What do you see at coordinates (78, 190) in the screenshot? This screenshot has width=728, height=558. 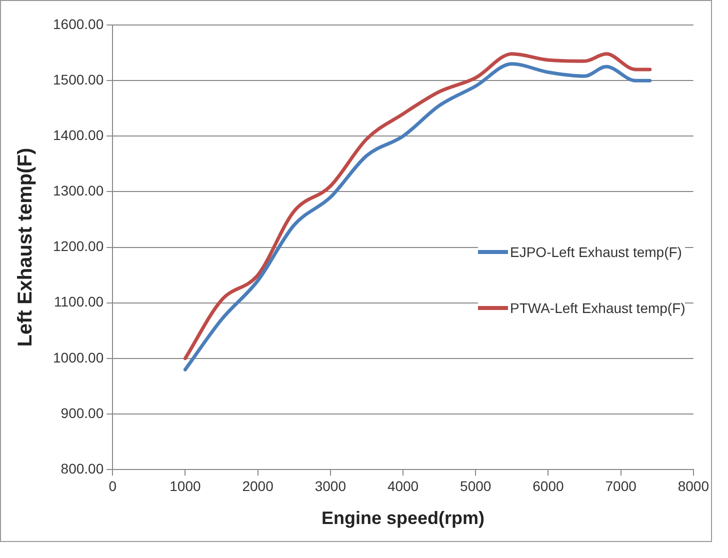 I see `y-tick-label: 1300.00` at bounding box center [78, 190].